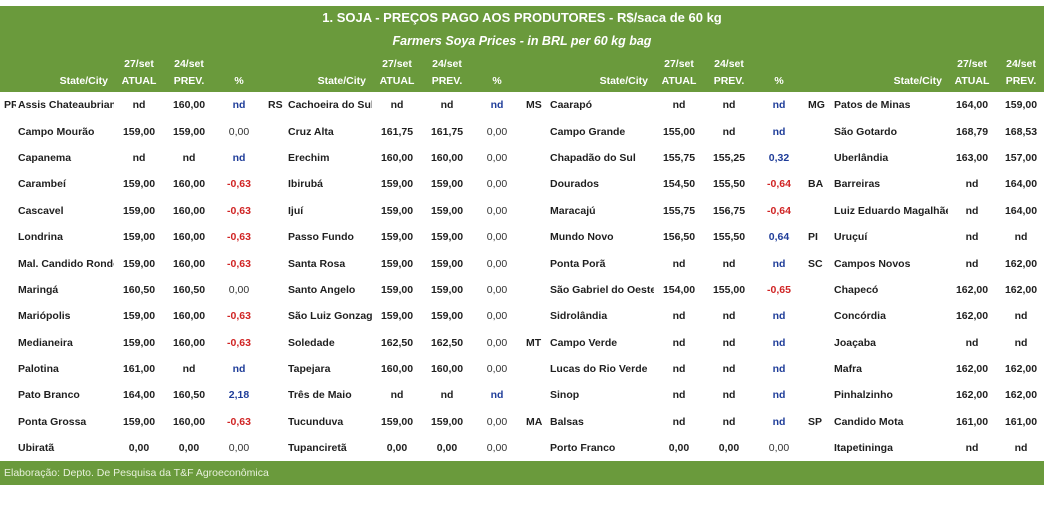  What do you see at coordinates (1021, 289) in the screenshot?
I see `price-previous: 162,00` at bounding box center [1021, 289].